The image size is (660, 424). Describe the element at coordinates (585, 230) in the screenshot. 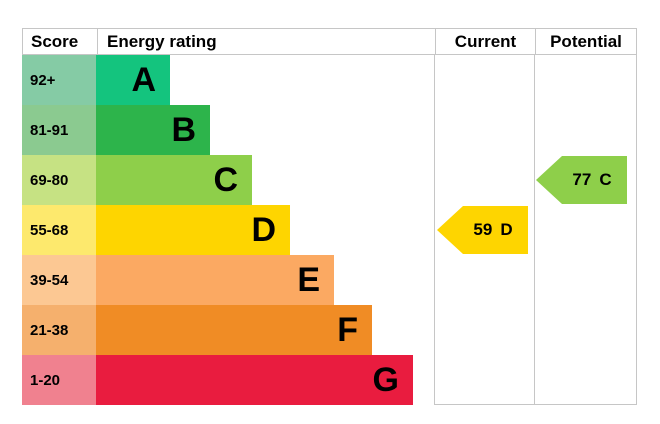

I see `potential-column` at that location.